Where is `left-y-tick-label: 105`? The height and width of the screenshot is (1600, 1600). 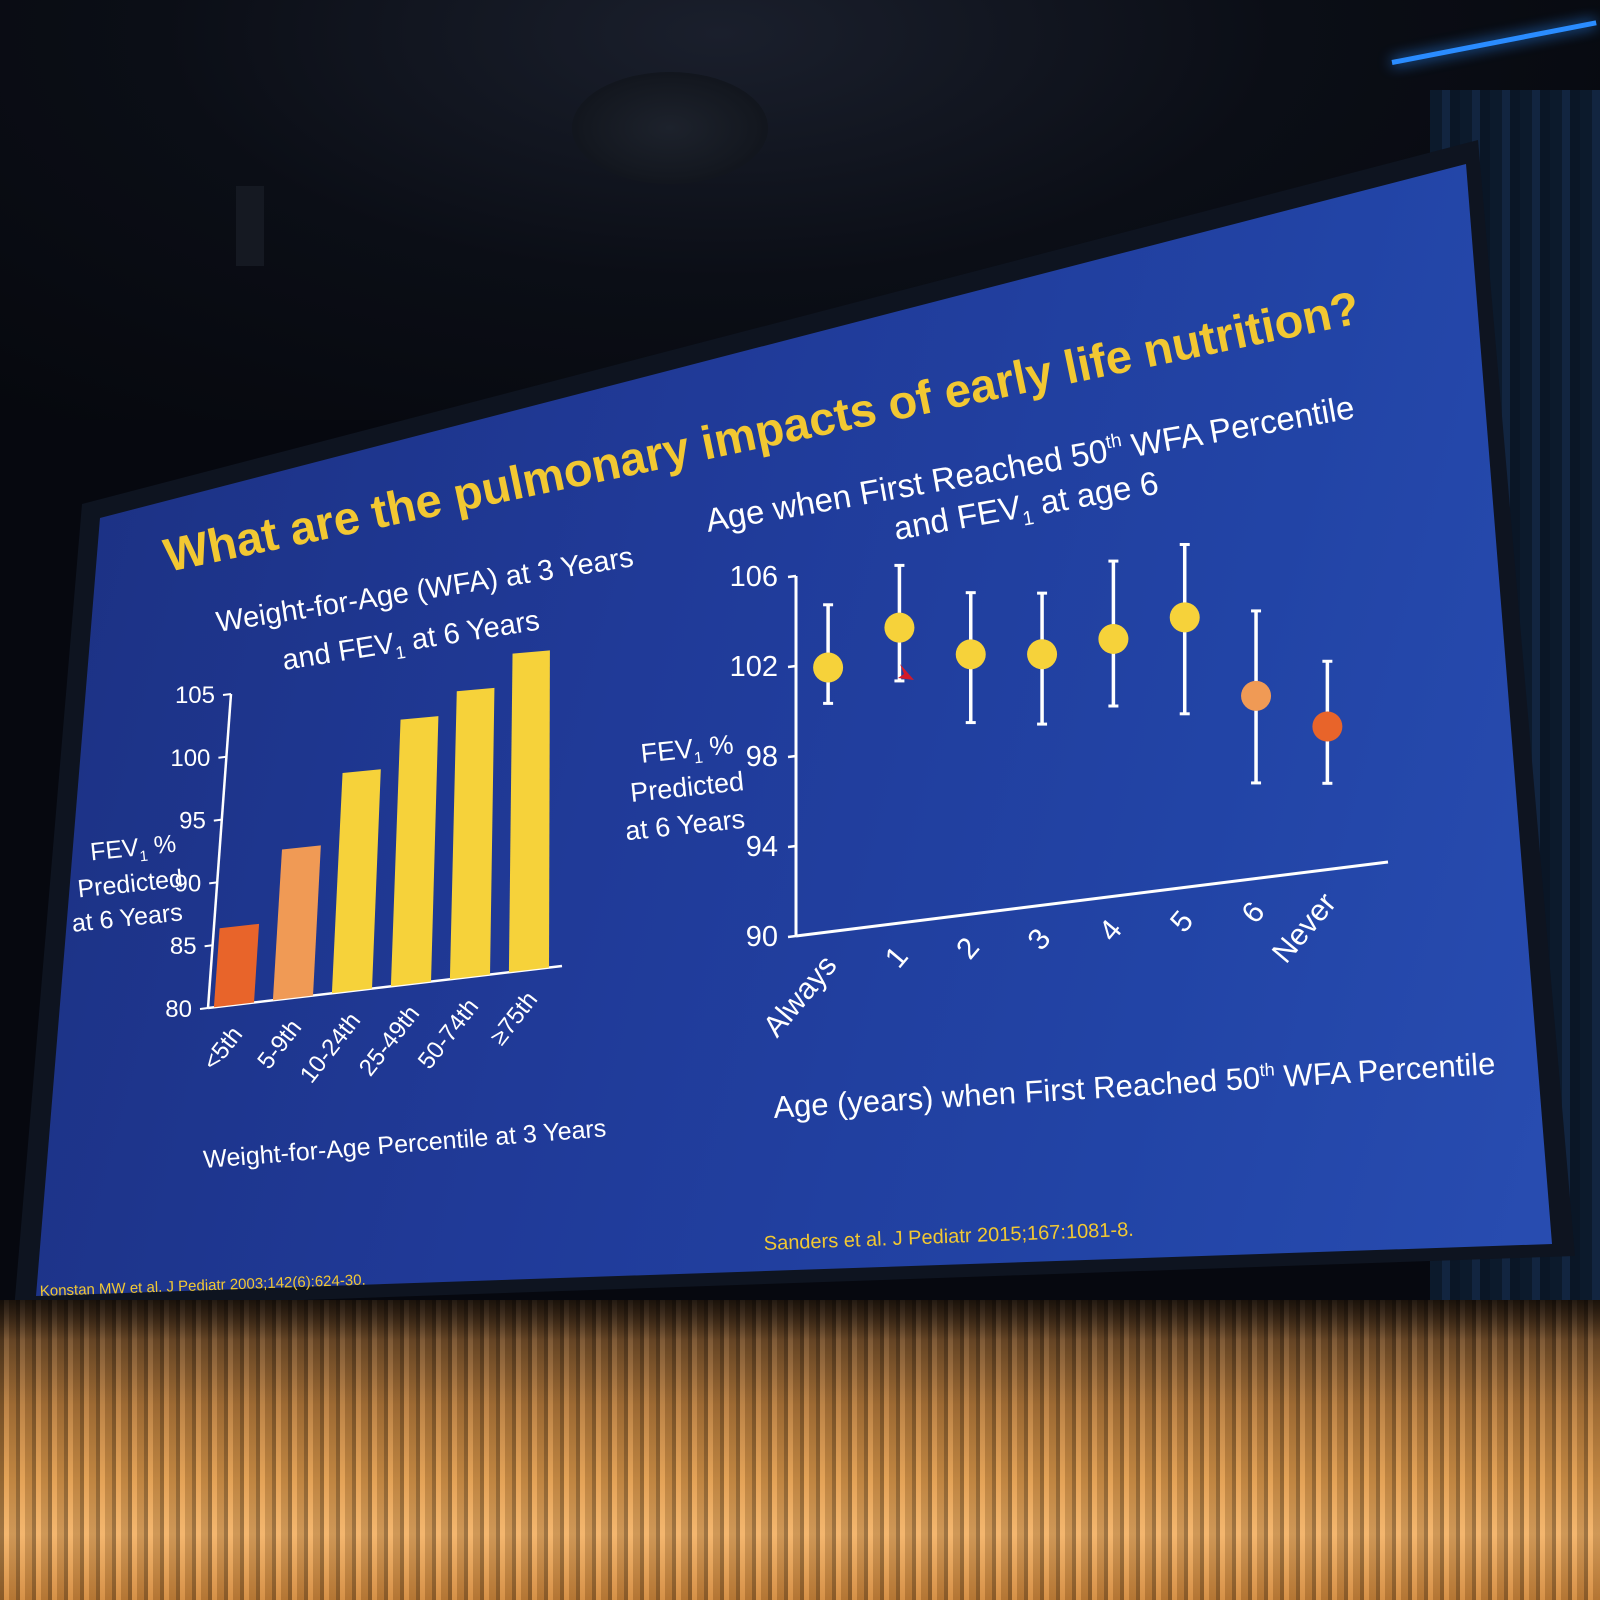
left-y-tick-label: 105 is located at coordinates (195, 695).